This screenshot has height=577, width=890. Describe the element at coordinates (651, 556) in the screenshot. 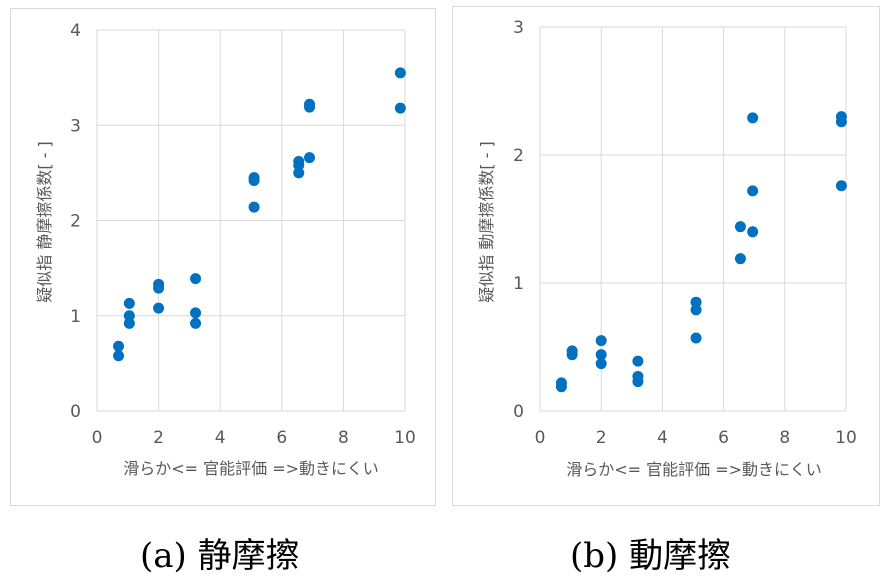

I see `caption-dynamic-friction: (b) 動摩擦` at that location.